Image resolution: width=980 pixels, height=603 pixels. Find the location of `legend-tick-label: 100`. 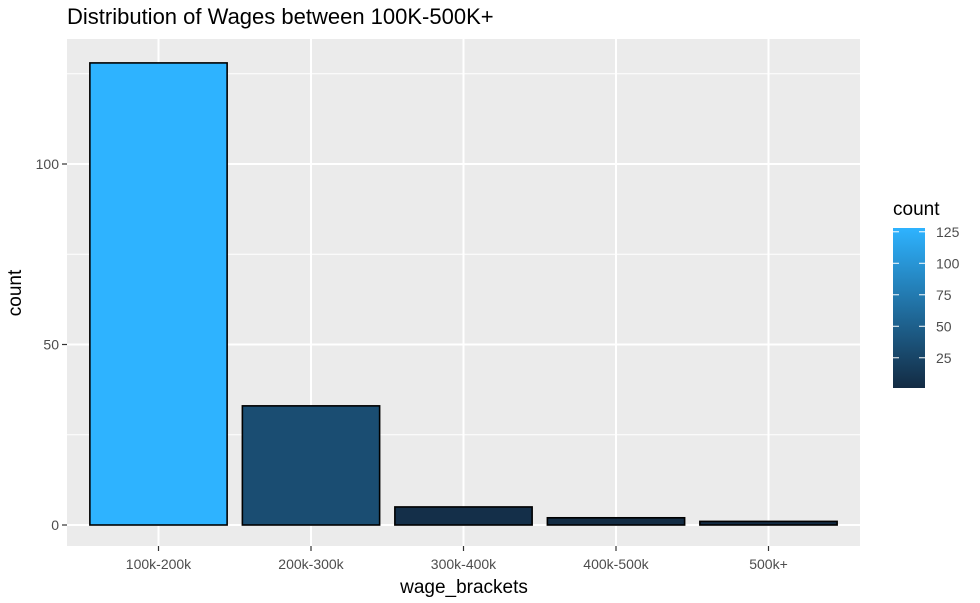

legend-tick-label: 100 is located at coordinates (948, 263).